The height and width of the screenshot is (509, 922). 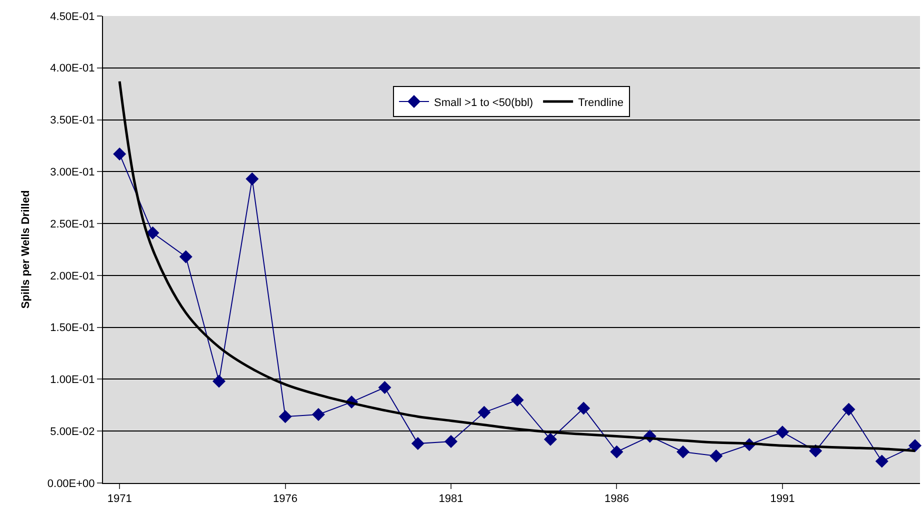 I want to click on y-tick-label: 3.50E-01, so click(x=72, y=120).